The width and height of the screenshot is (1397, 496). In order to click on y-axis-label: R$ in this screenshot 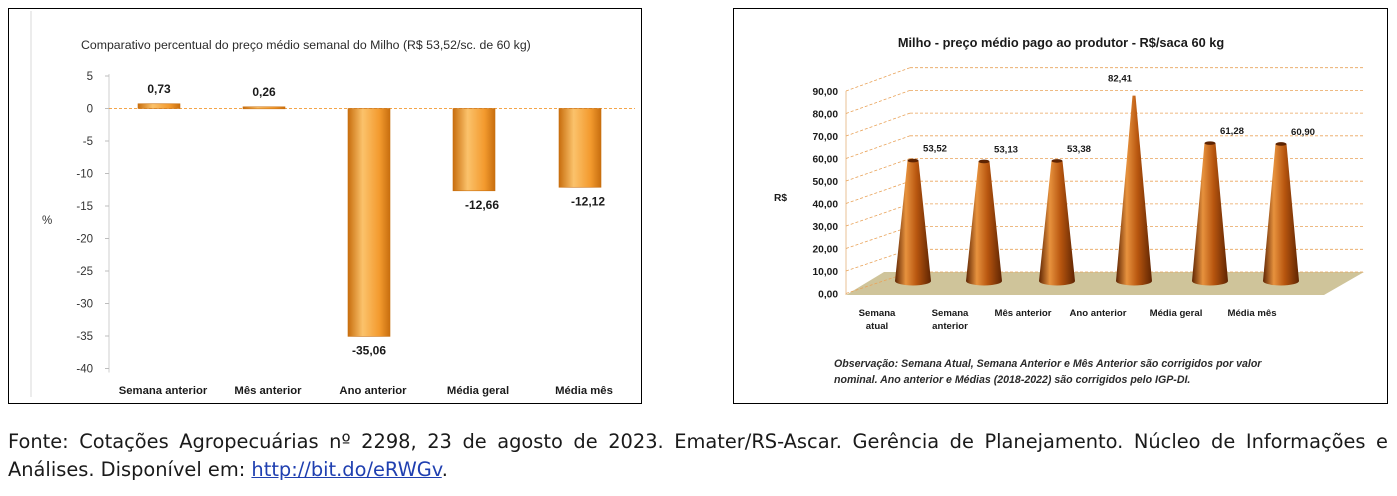, I will do `click(780, 198)`.